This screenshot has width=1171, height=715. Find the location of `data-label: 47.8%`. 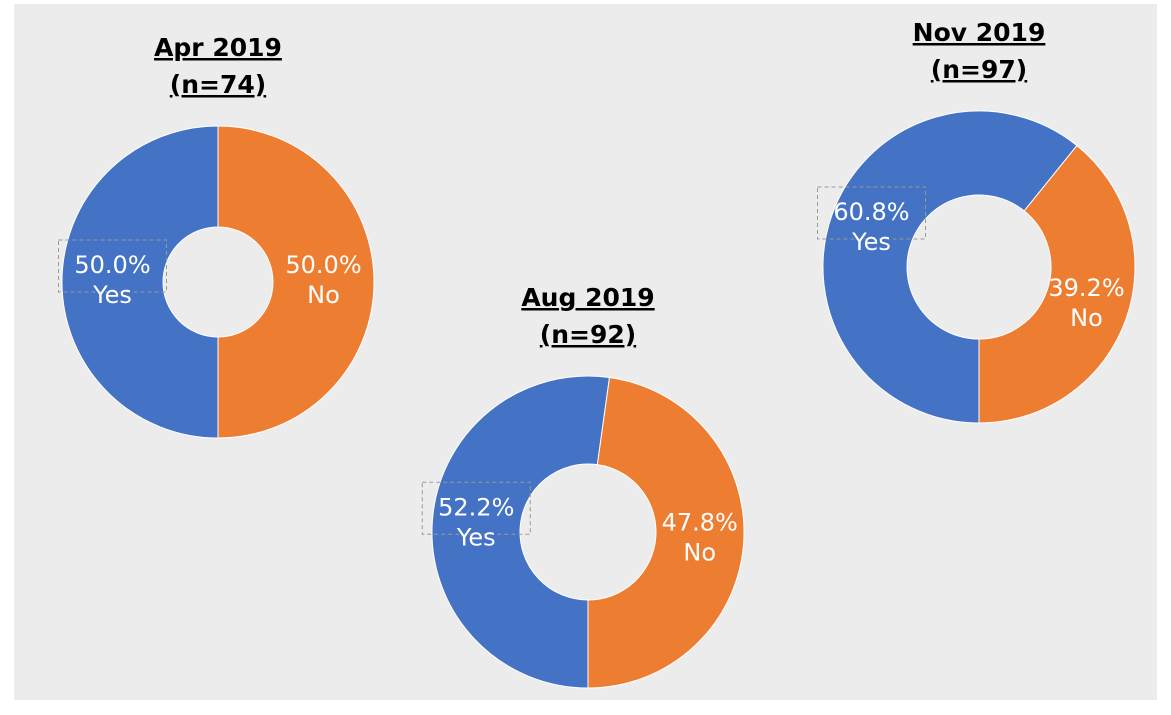

data-label: 47.8% is located at coordinates (700, 523).